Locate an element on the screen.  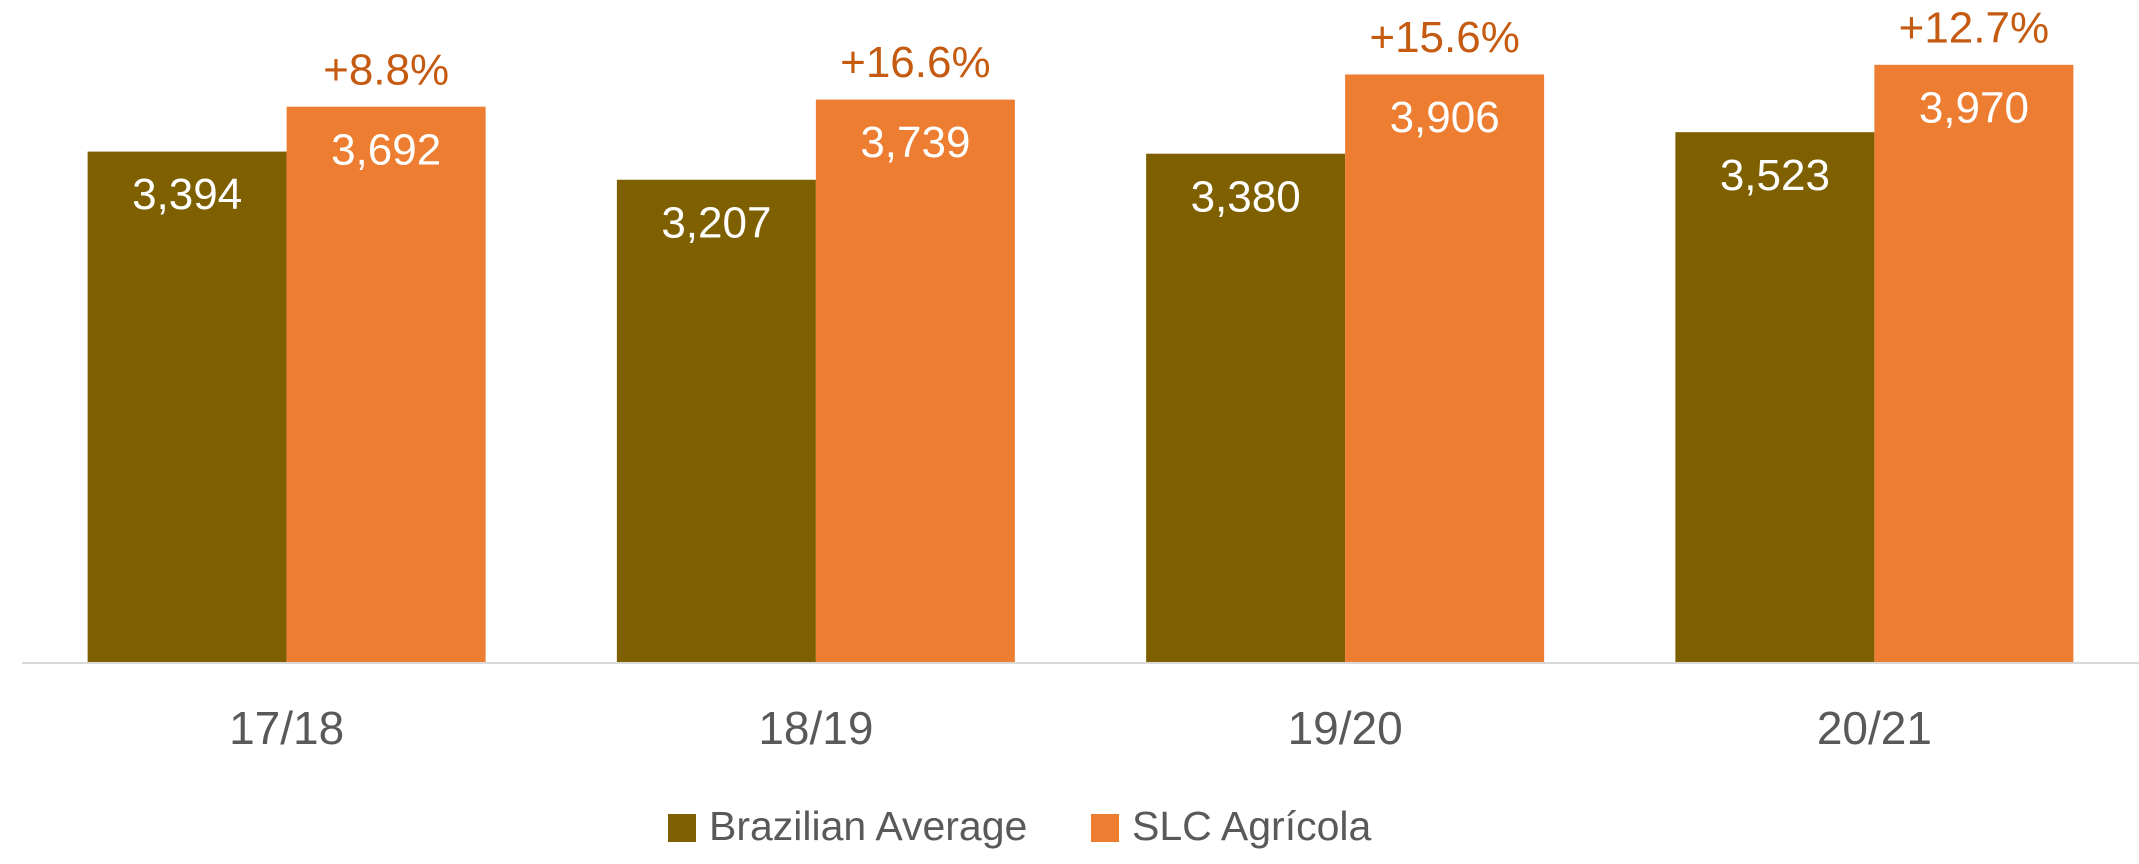
growth-annotation: +15.6% is located at coordinates (1444, 37).